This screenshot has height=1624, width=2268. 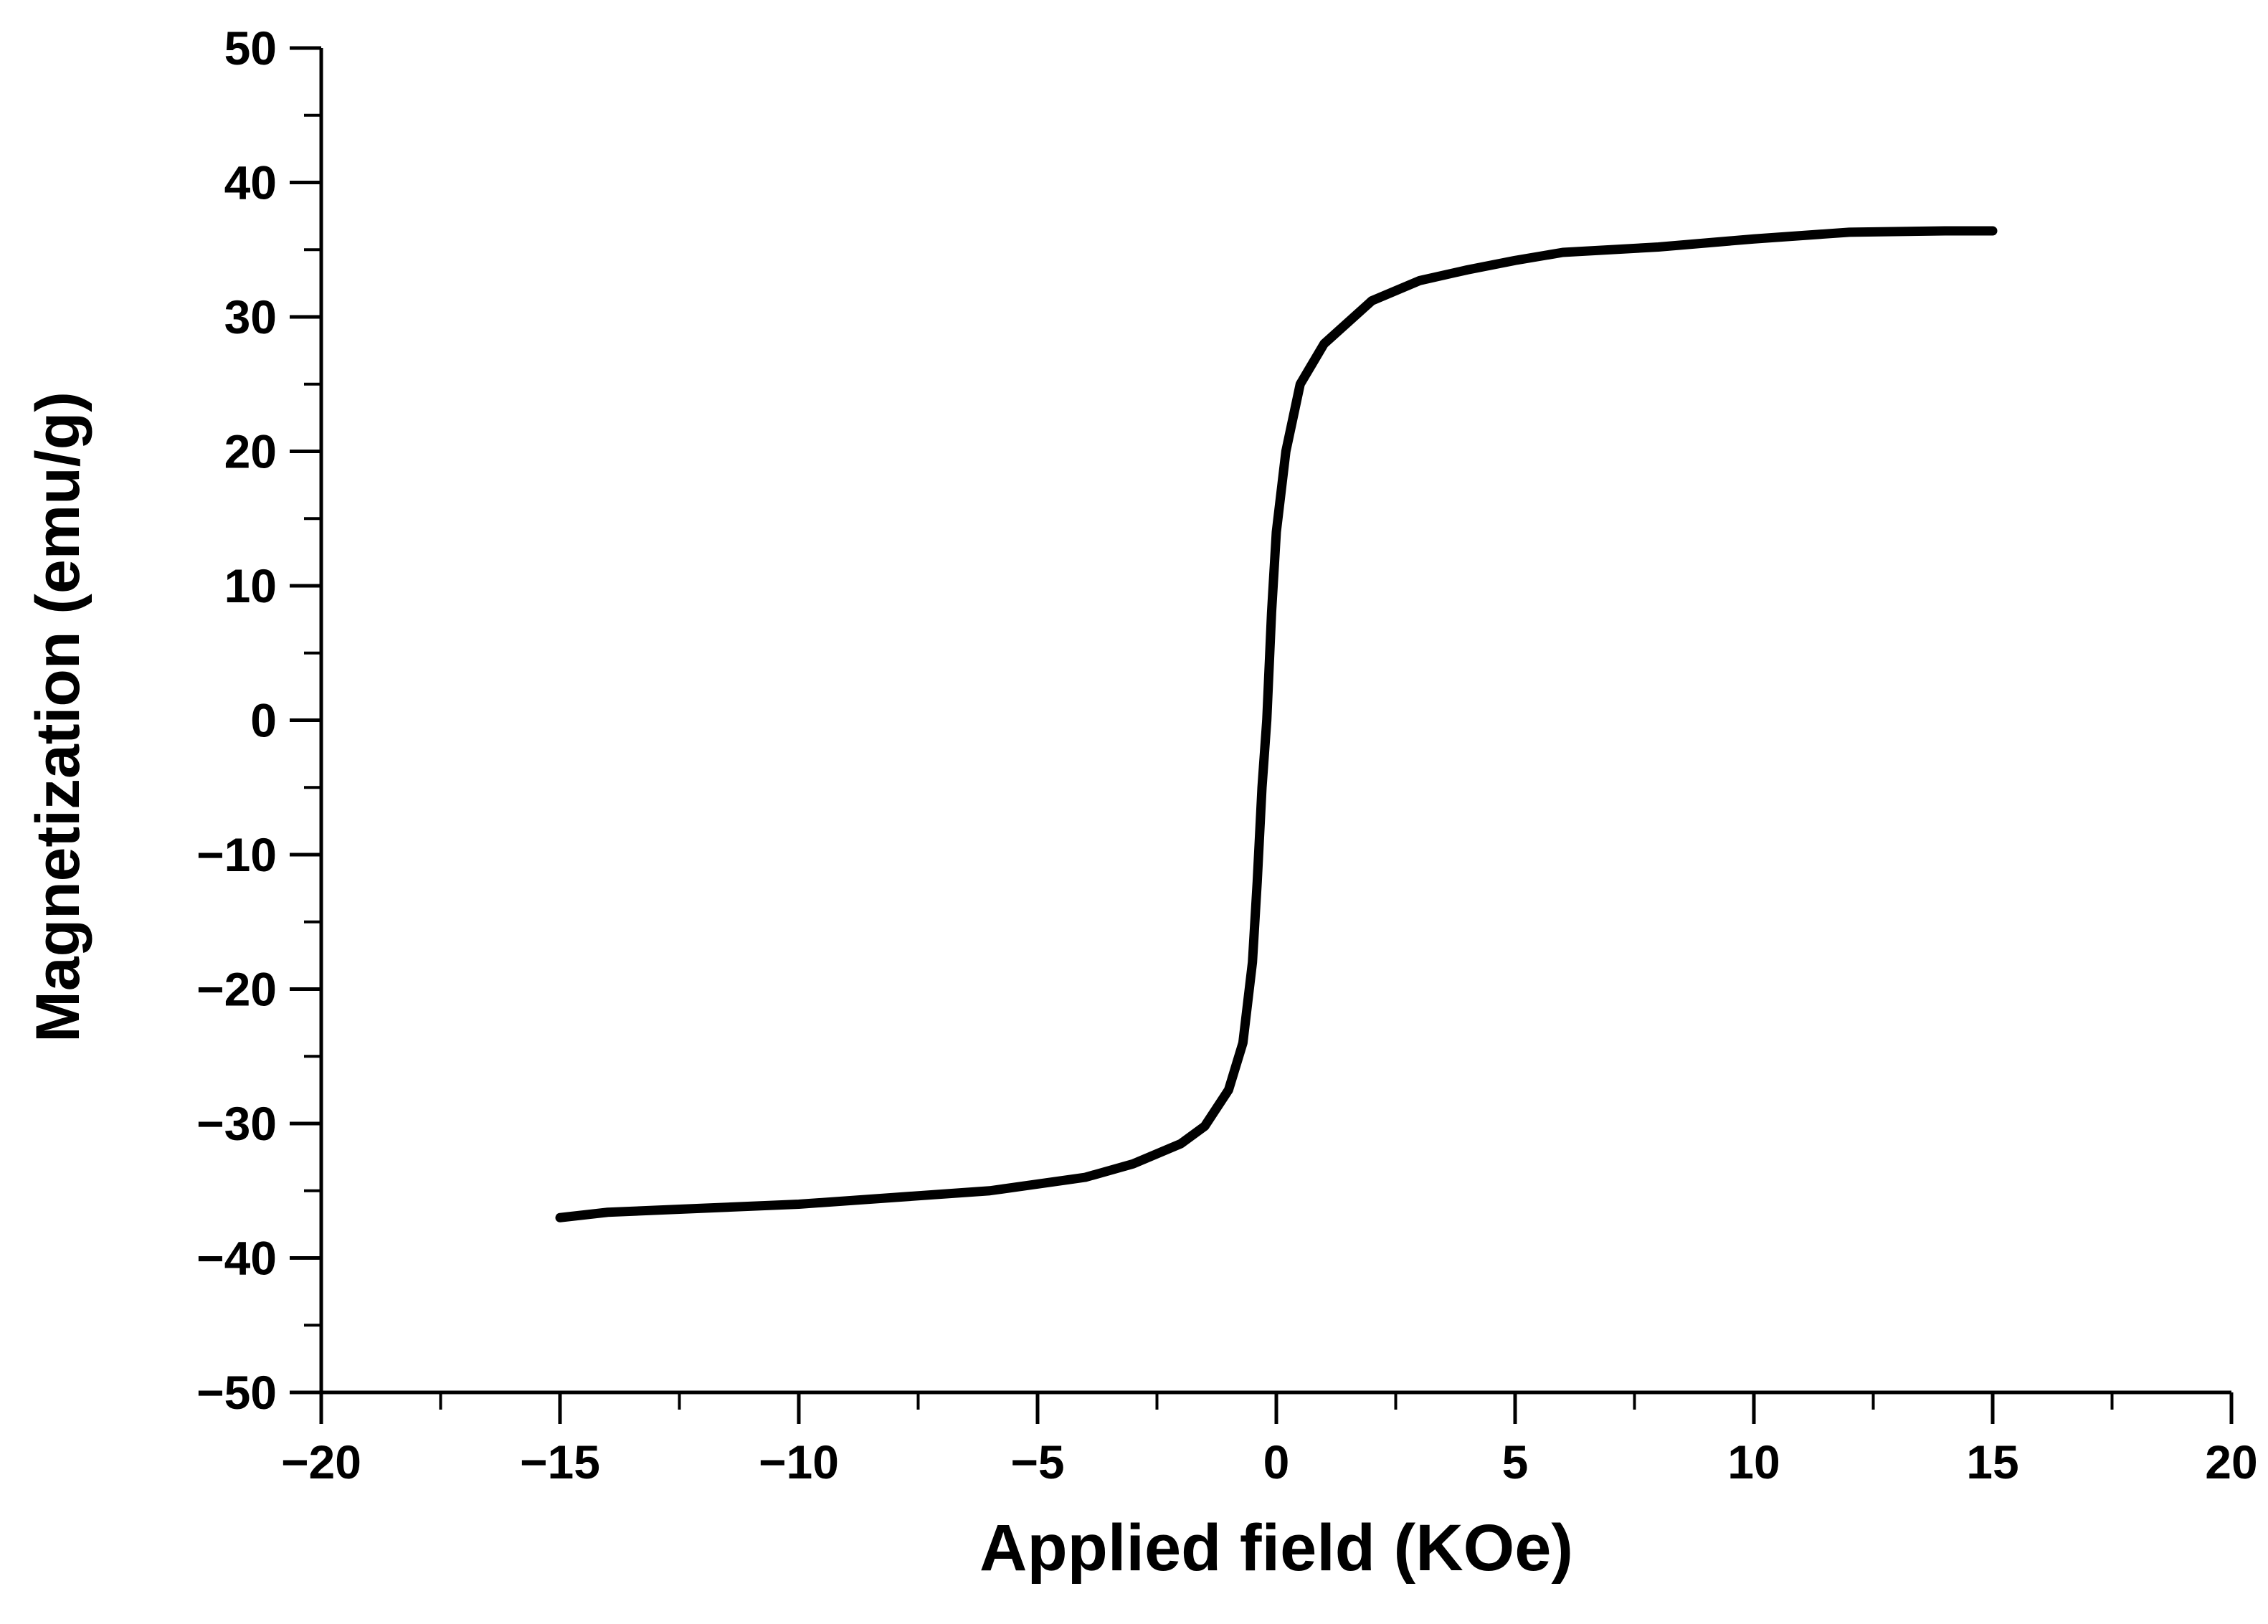 I want to click on y-tick-label: −40, so click(x=236, y=1258).